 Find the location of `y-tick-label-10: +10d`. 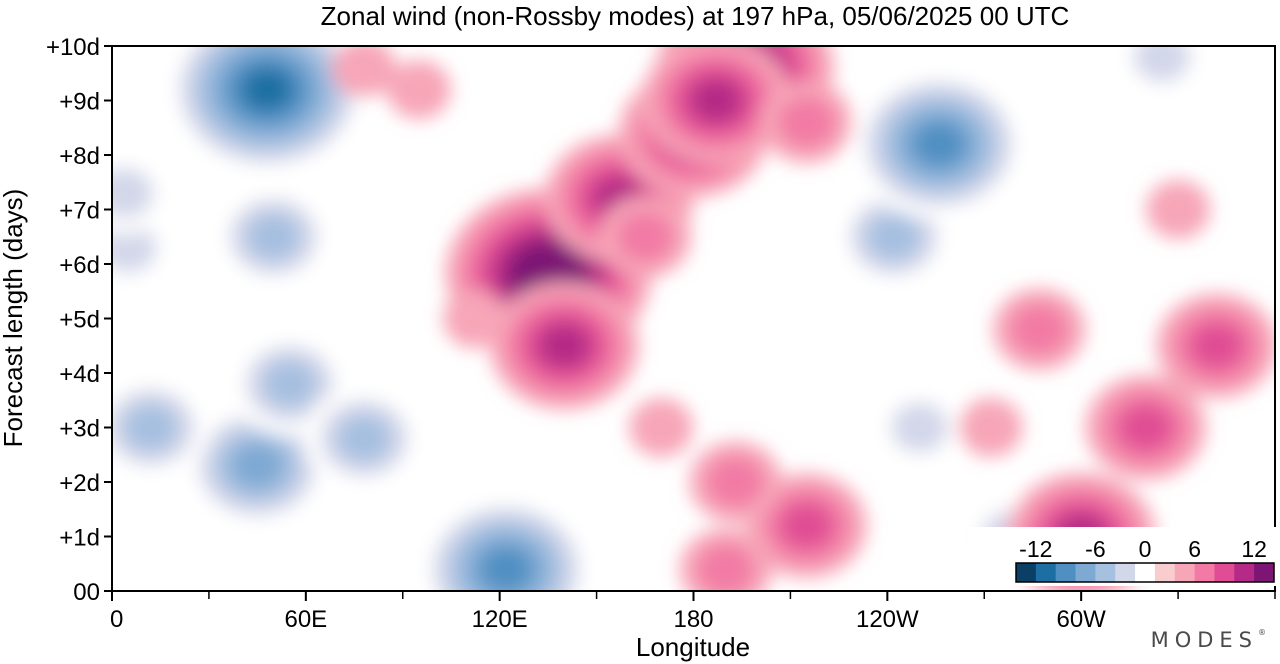

y-tick-label-10: +10d is located at coordinates (73, 47).